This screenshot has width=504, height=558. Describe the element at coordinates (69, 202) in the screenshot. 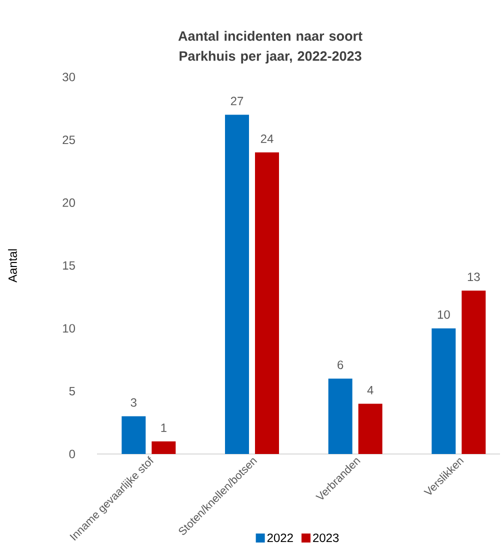

I see `y-tick-label: 20` at that location.